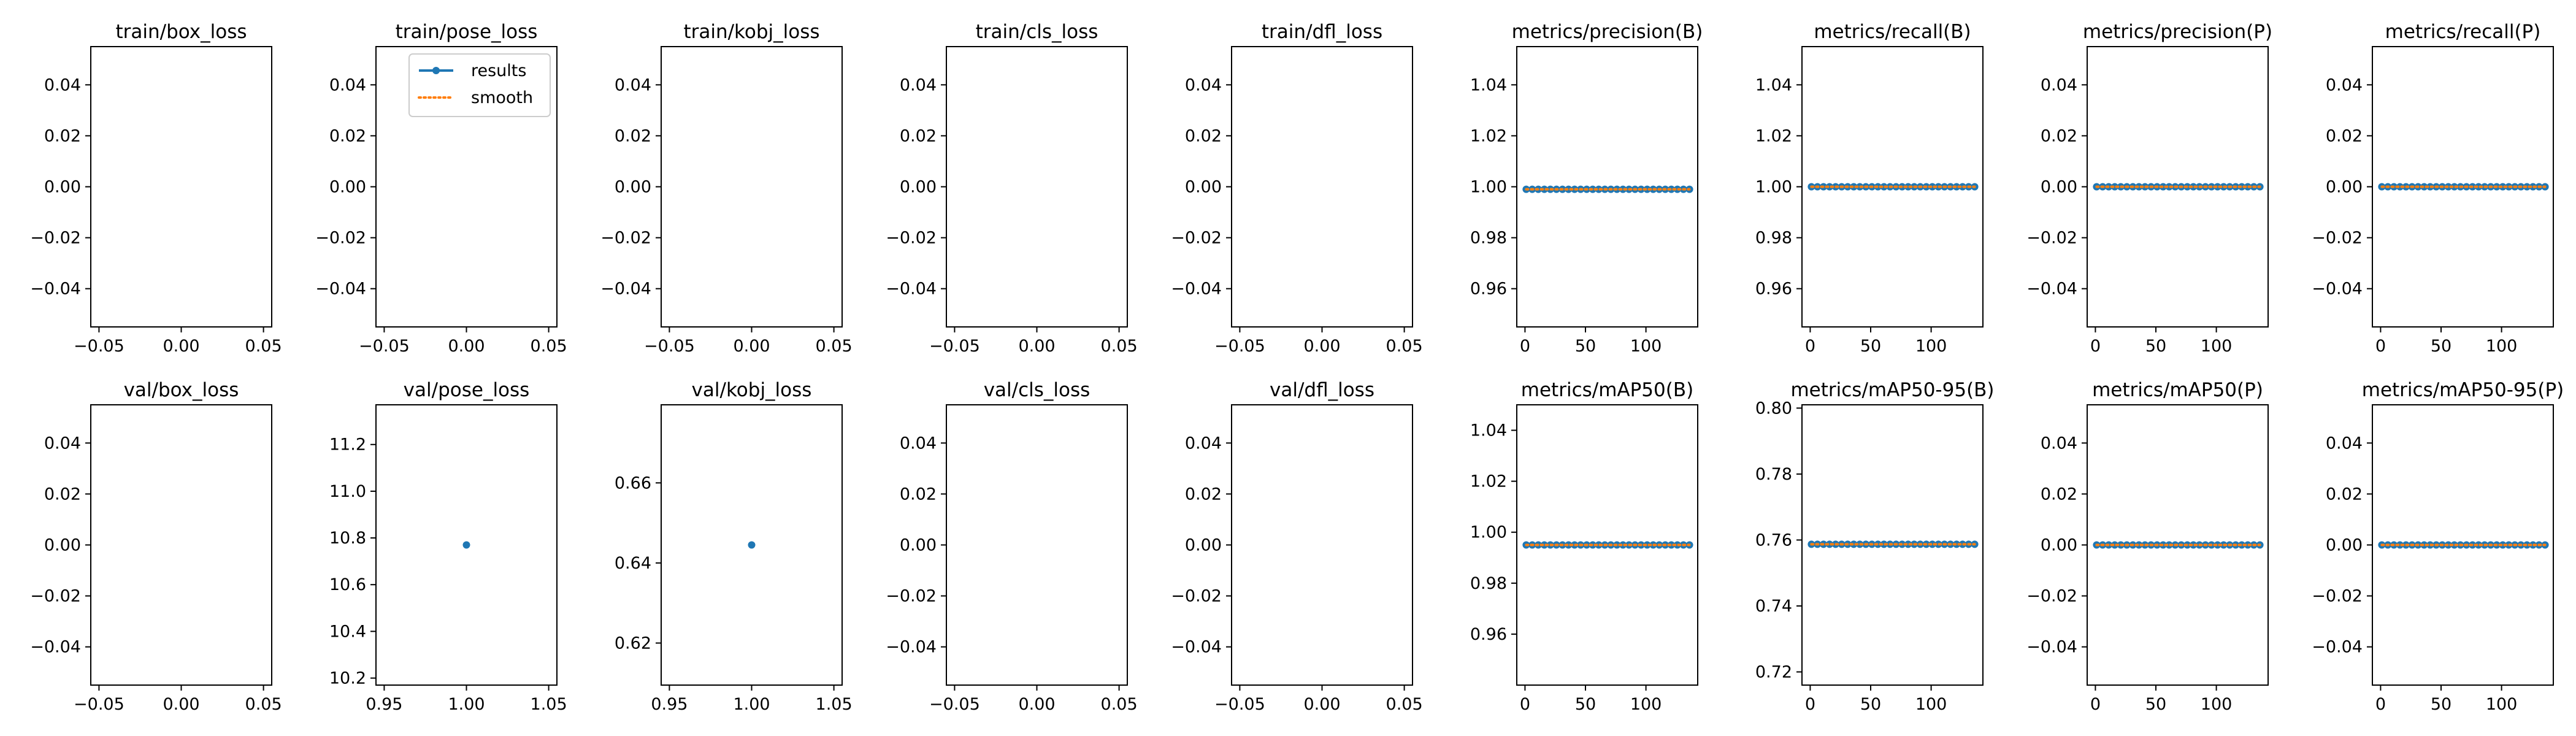  I want to click on subplot-title: metrics/recall(P), so click(2463, 32).